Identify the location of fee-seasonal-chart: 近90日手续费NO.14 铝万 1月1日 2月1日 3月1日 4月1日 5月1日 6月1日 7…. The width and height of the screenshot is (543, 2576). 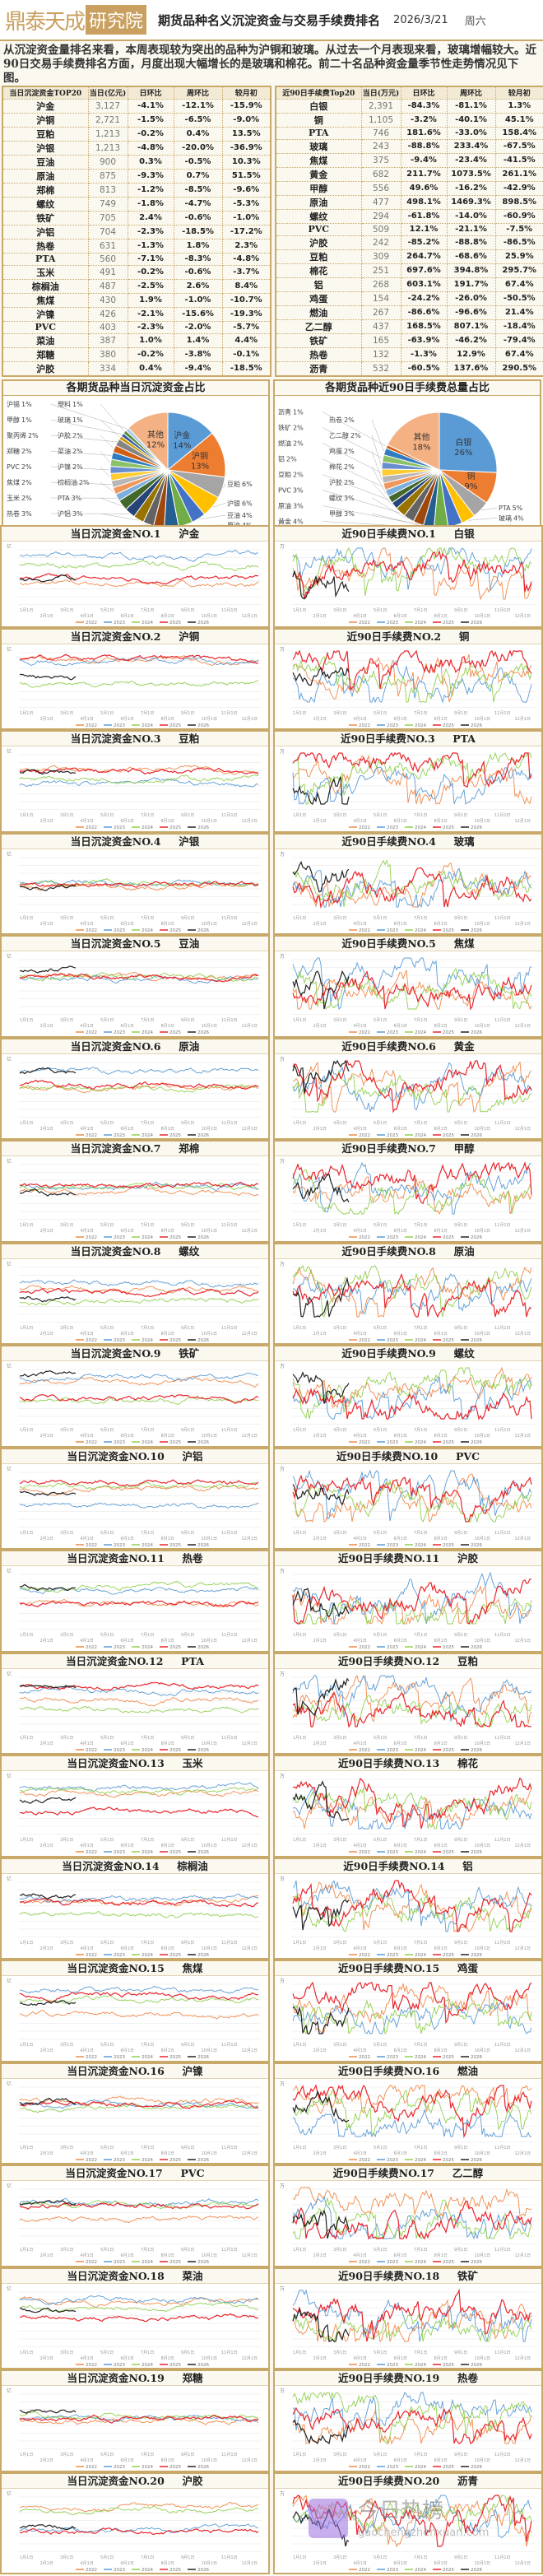
(408, 1908).